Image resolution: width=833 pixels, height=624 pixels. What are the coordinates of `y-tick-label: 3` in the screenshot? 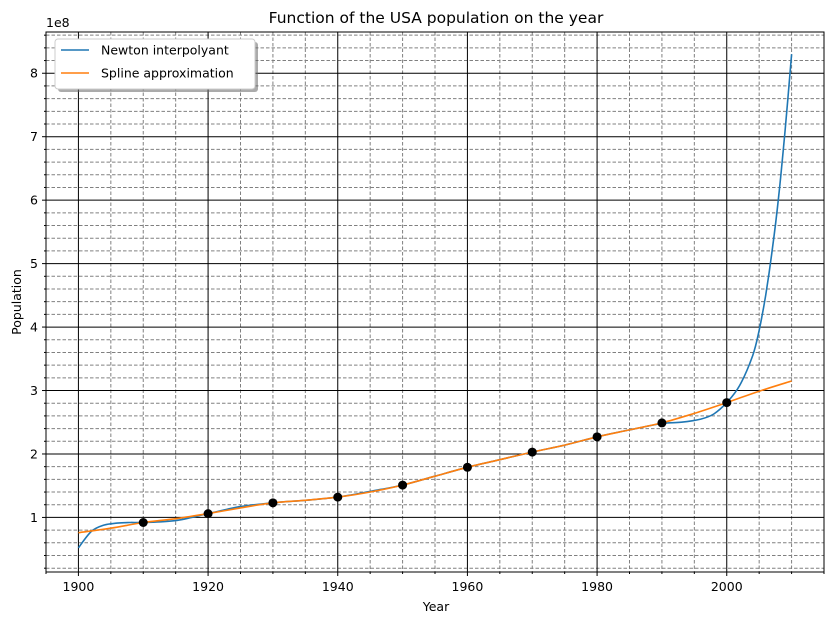 It's located at (34, 390).